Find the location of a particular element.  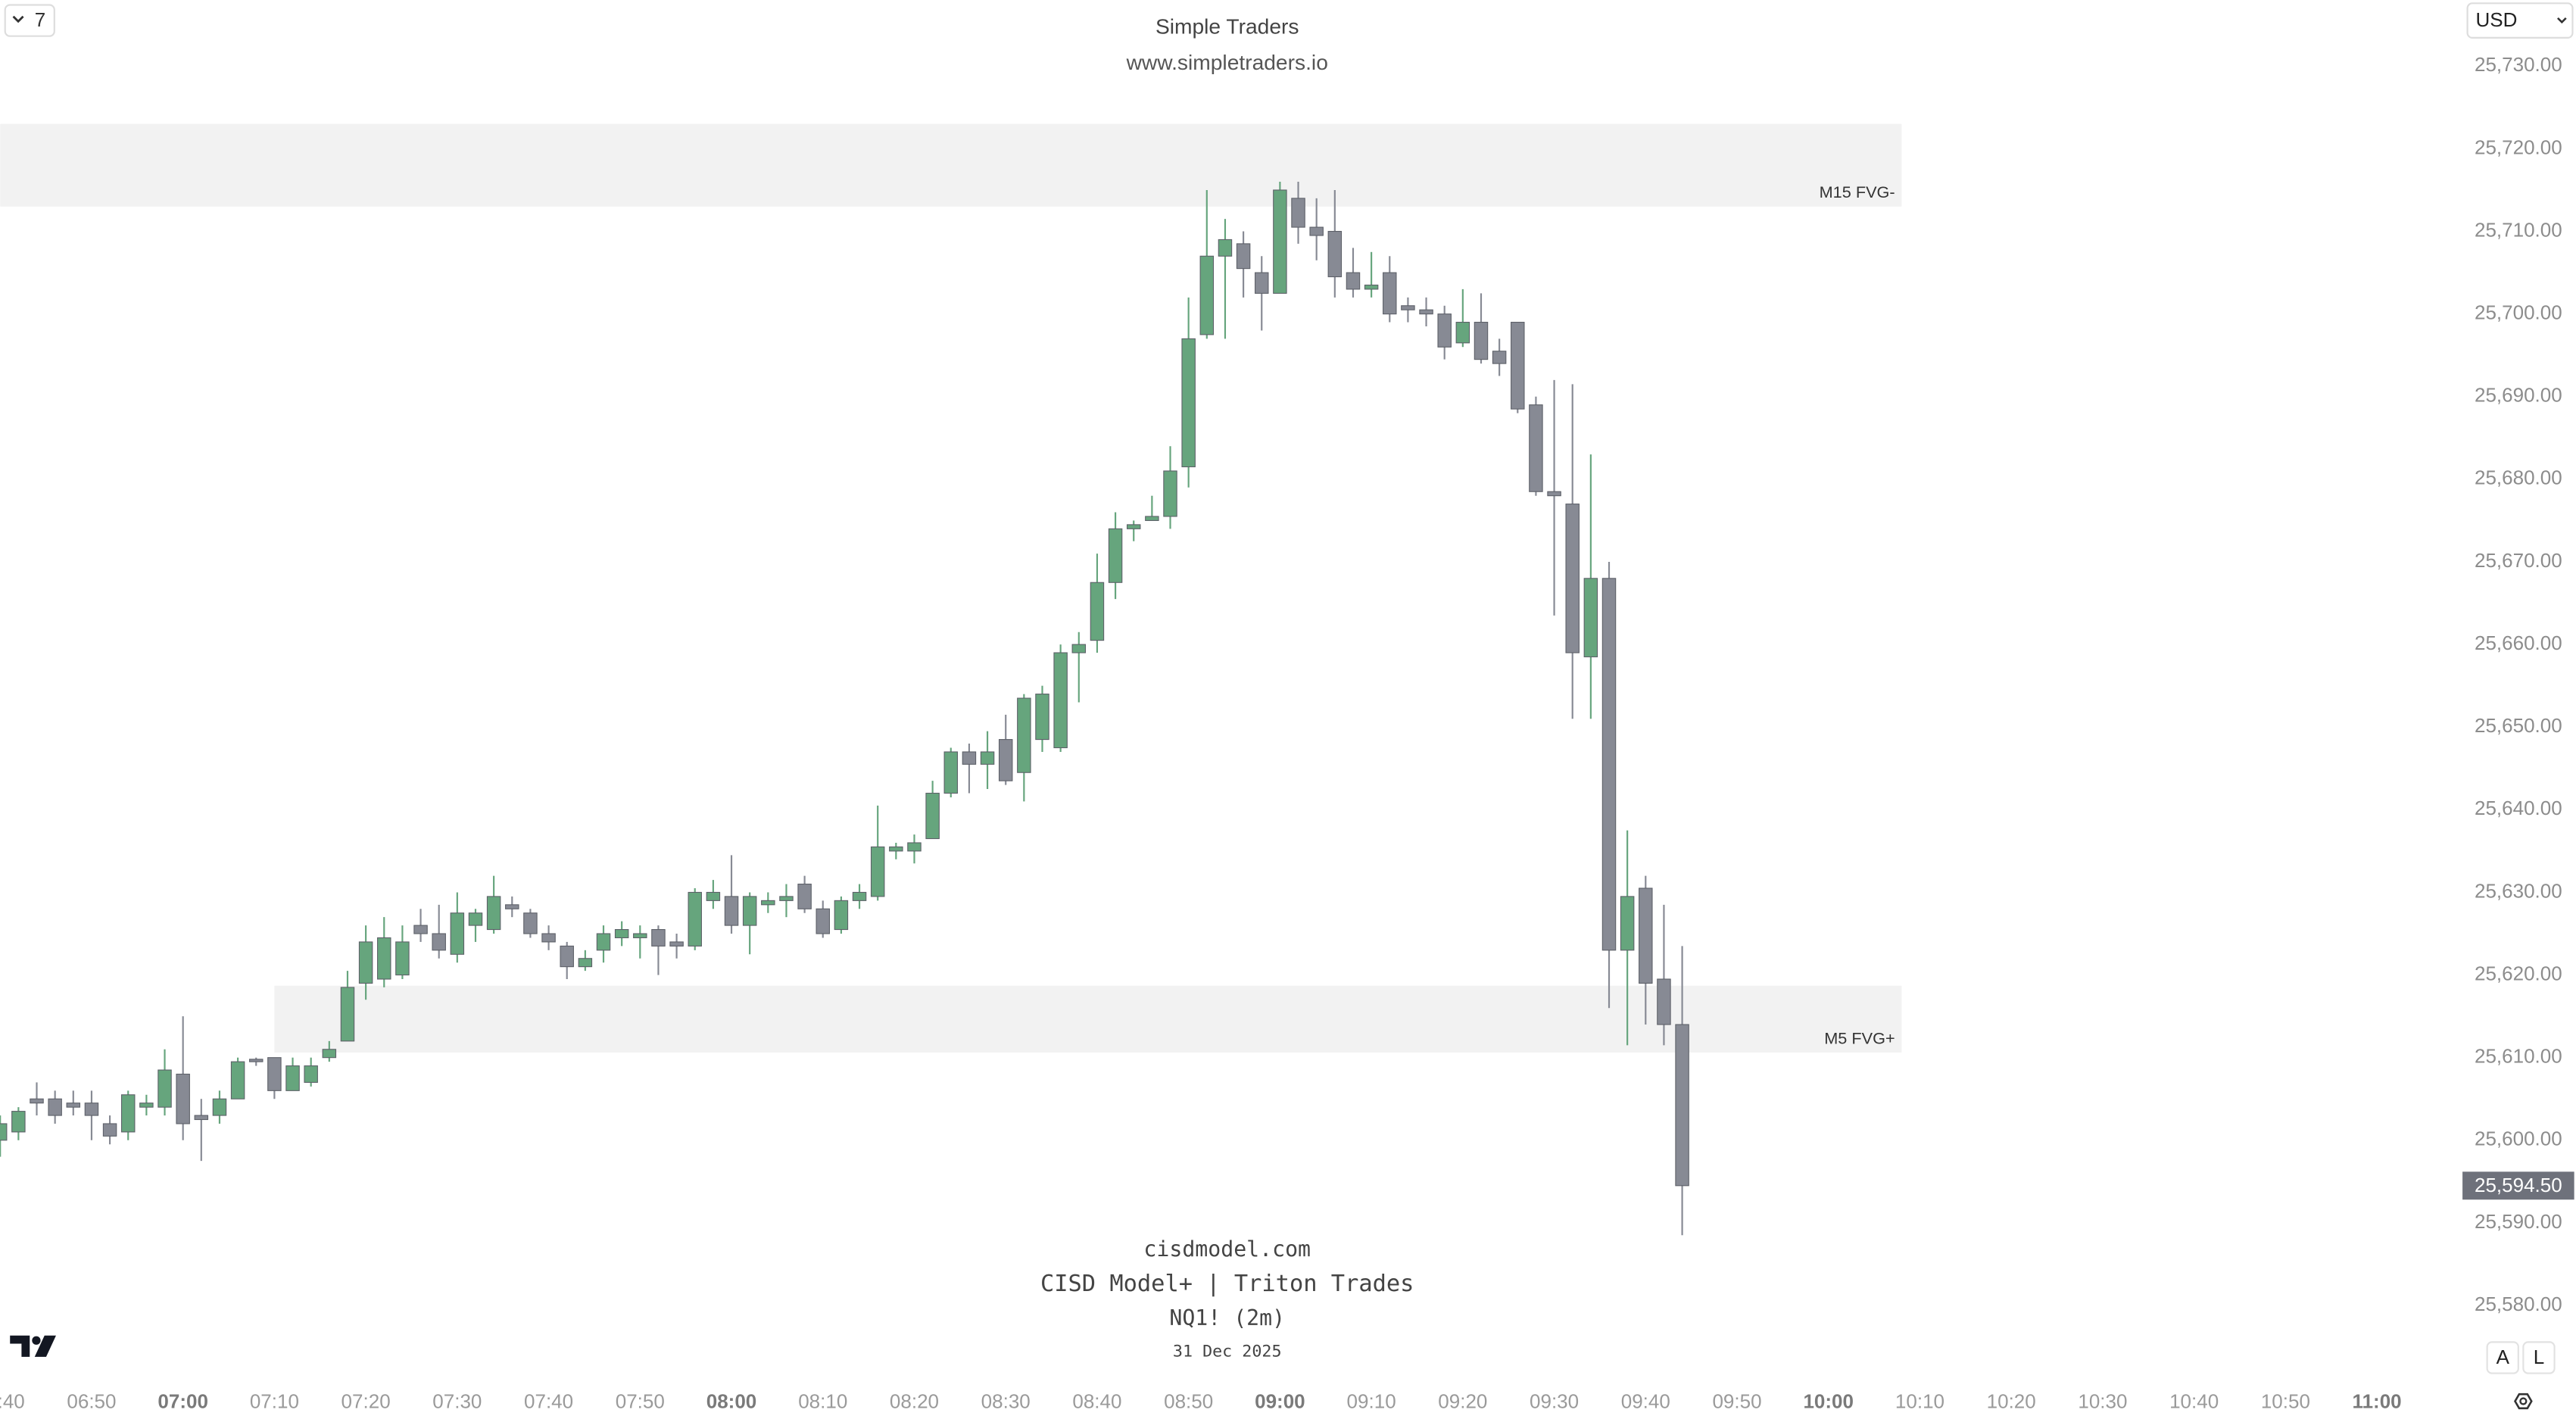

x-tick-label: 10:40 is located at coordinates (2194, 1401).